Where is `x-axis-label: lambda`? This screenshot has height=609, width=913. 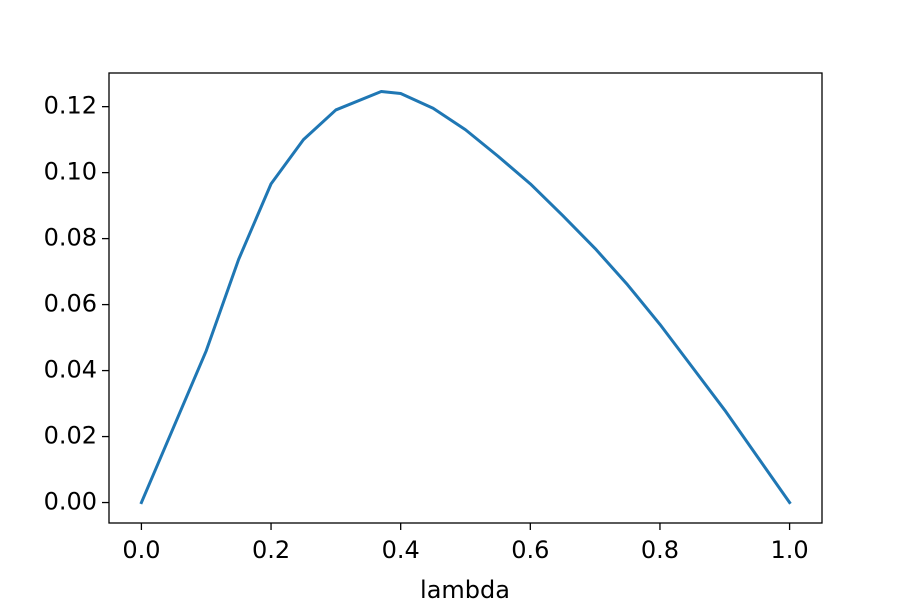
x-axis-label: lambda is located at coordinates (465, 590).